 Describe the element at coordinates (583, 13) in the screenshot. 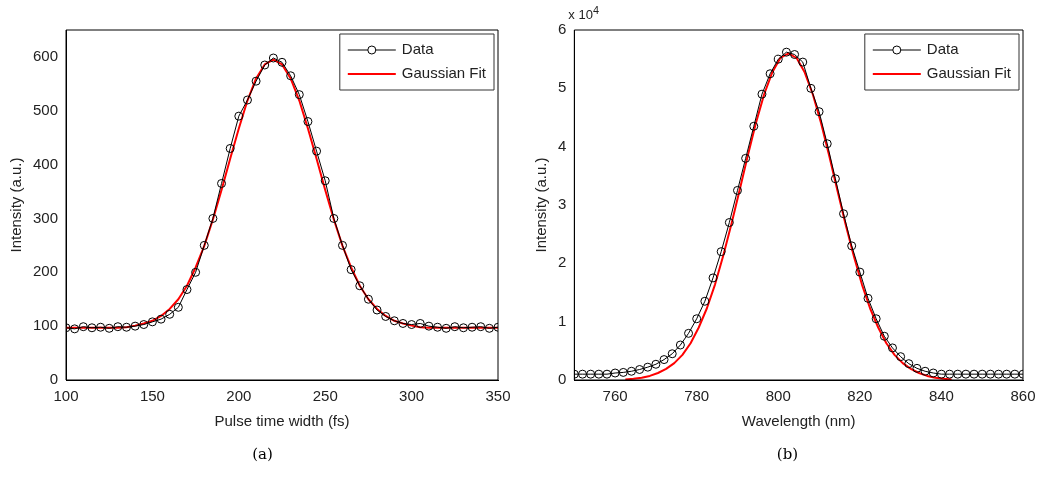

I see `text: x 10$^{4}$` at that location.